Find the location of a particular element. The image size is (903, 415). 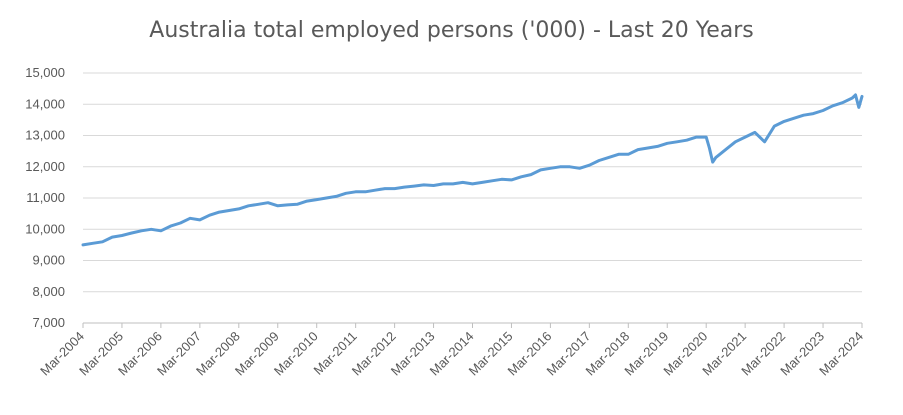

y-tick-label: 8,000 is located at coordinates (48, 291).